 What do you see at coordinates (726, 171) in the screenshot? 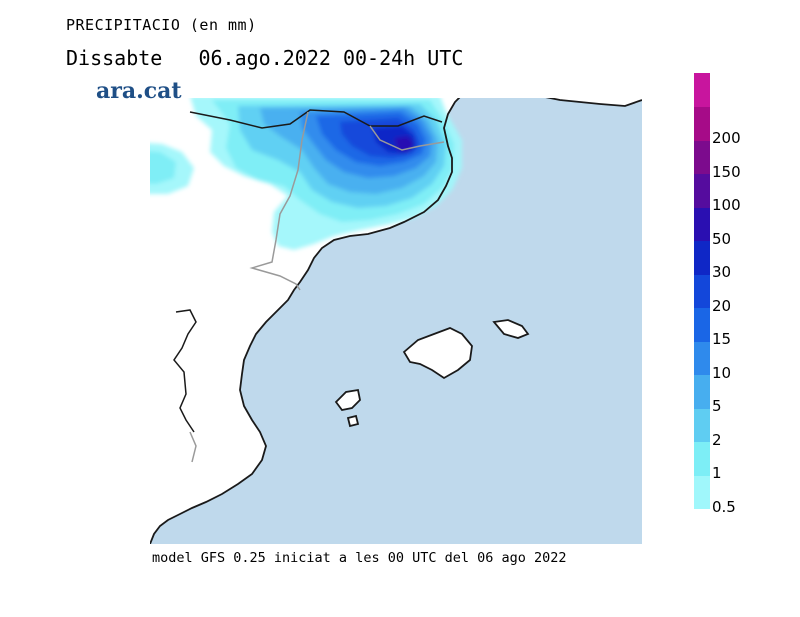
I see `legend-label: 150` at bounding box center [726, 171].